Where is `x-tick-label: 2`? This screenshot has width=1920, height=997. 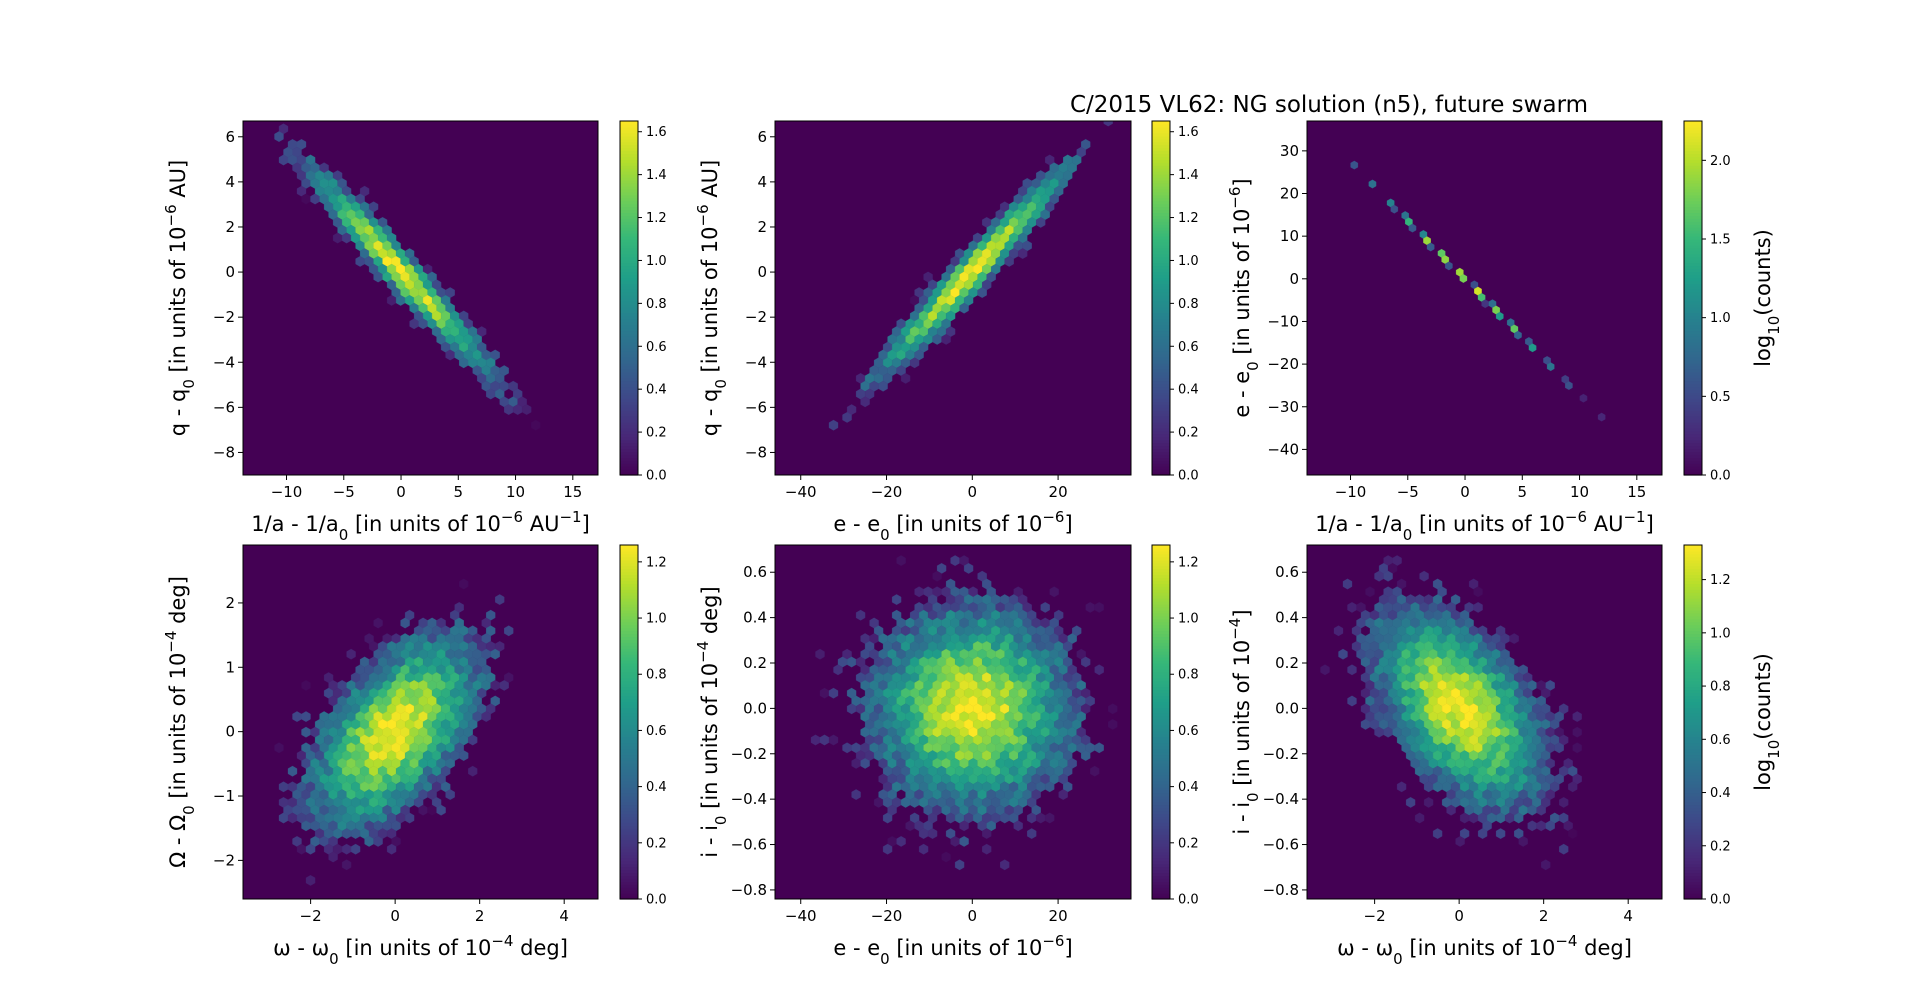
x-tick-label: 2 is located at coordinates (1544, 916).